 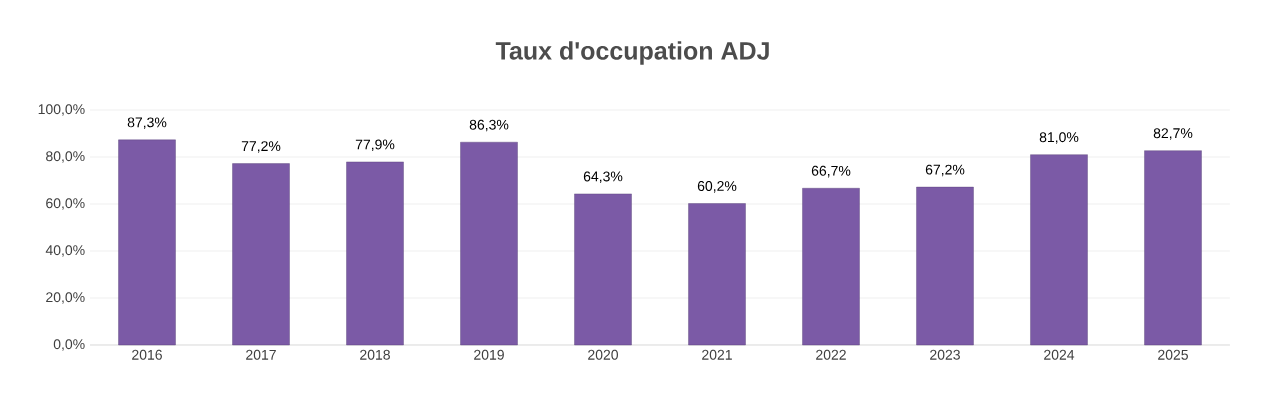 What do you see at coordinates (1059, 138) in the screenshot?
I see `data-label: 81,0%` at bounding box center [1059, 138].